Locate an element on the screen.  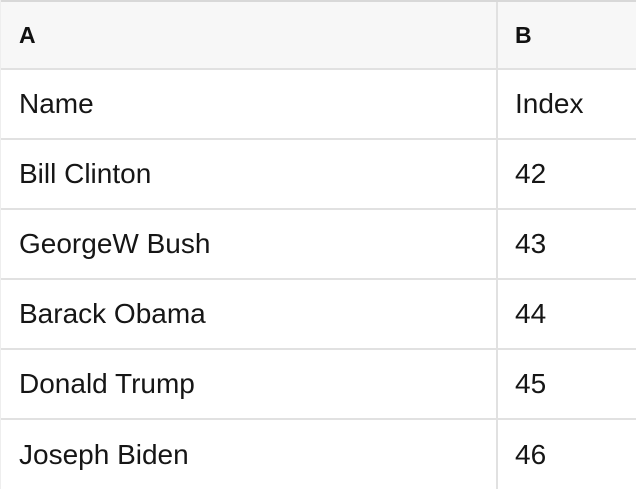
table-row: Joseph Biden 46 is located at coordinates (318, 454).